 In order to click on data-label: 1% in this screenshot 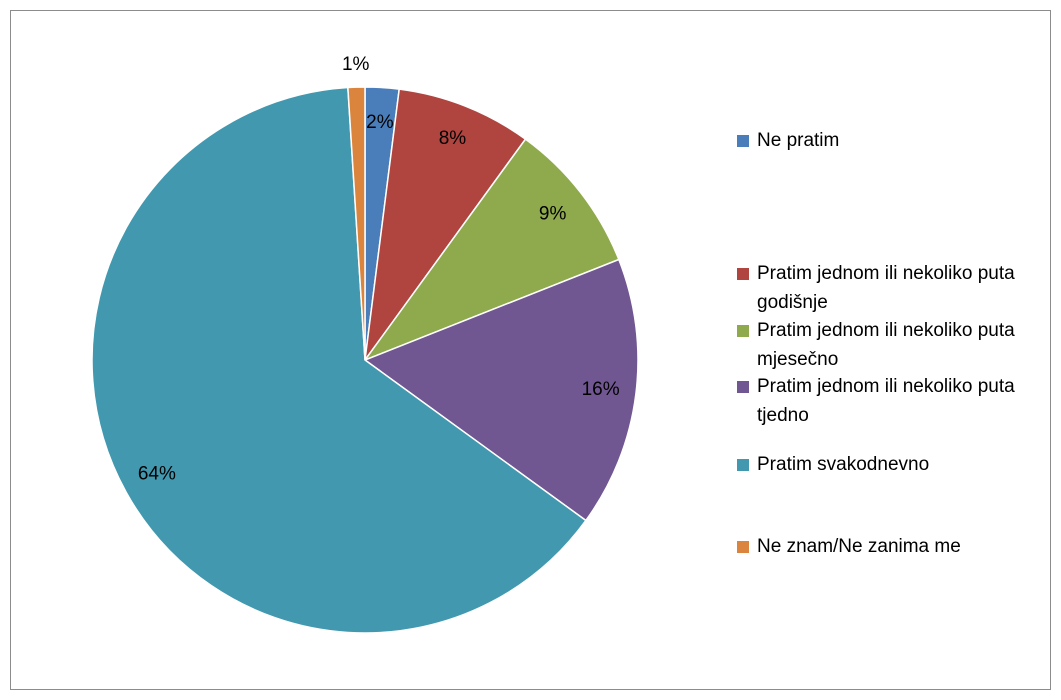, I will do `click(356, 64)`.